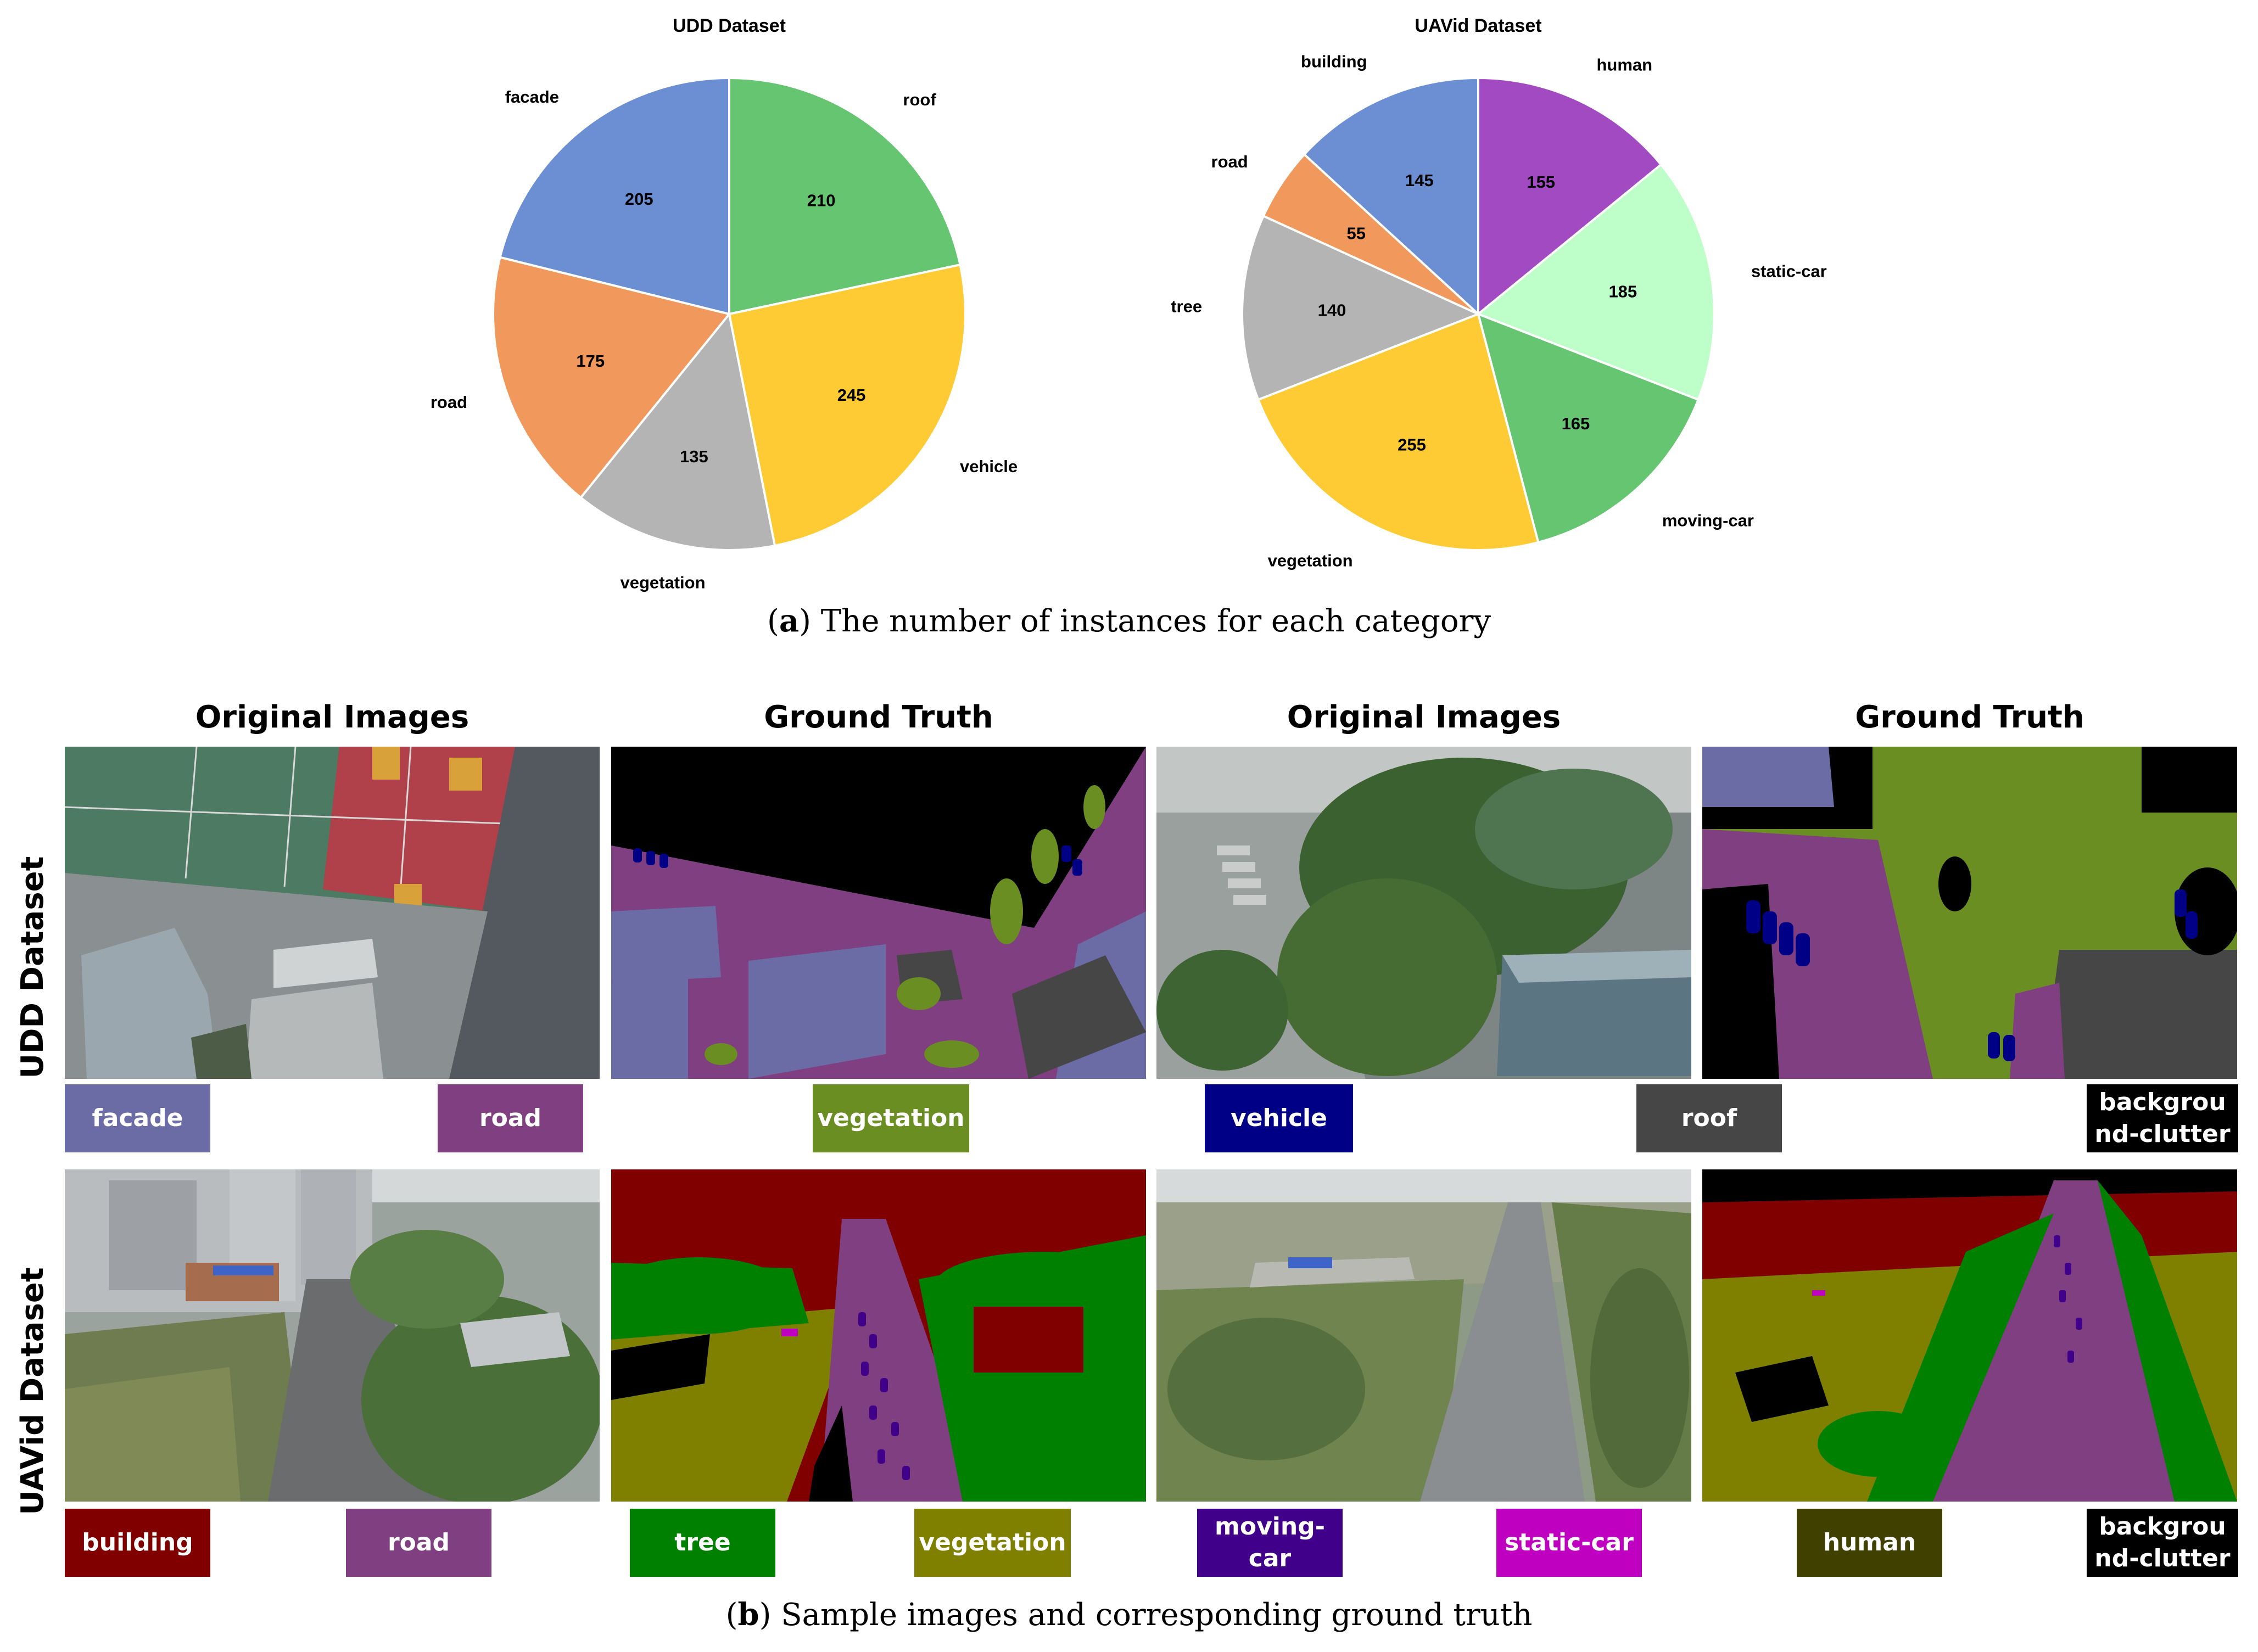 The height and width of the screenshot is (1652, 2258). Describe the element at coordinates (677, 431) in the screenshot. I see `udd-slice-vegetation` at that location.